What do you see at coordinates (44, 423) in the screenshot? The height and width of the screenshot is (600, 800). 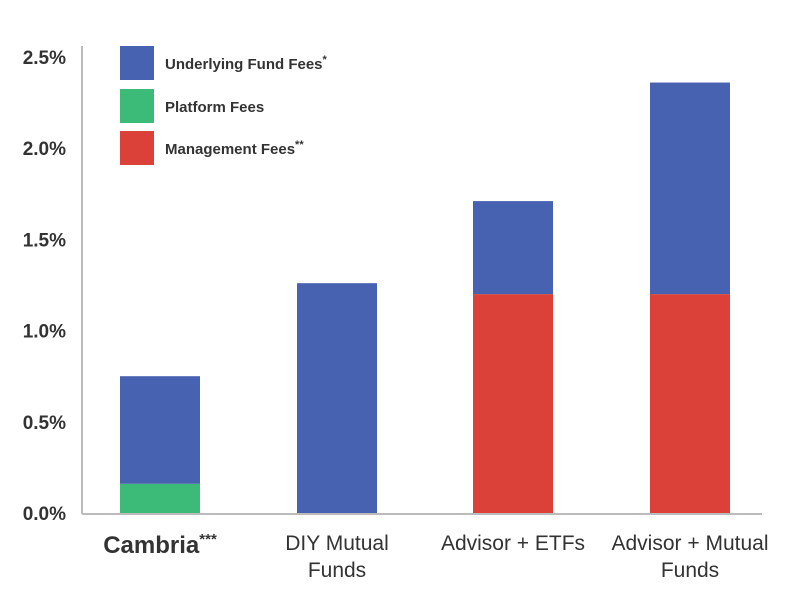 I see `y-tick-label: 0.5%` at bounding box center [44, 423].